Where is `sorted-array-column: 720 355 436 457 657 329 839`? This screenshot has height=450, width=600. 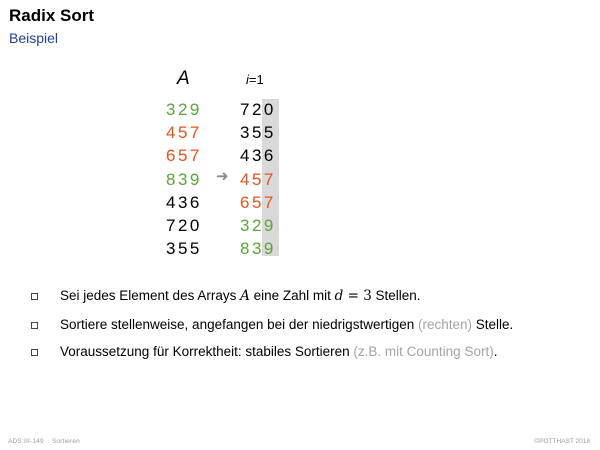
sorted-array-column: 720 355 436 457 657 329 839 is located at coordinates (258, 179).